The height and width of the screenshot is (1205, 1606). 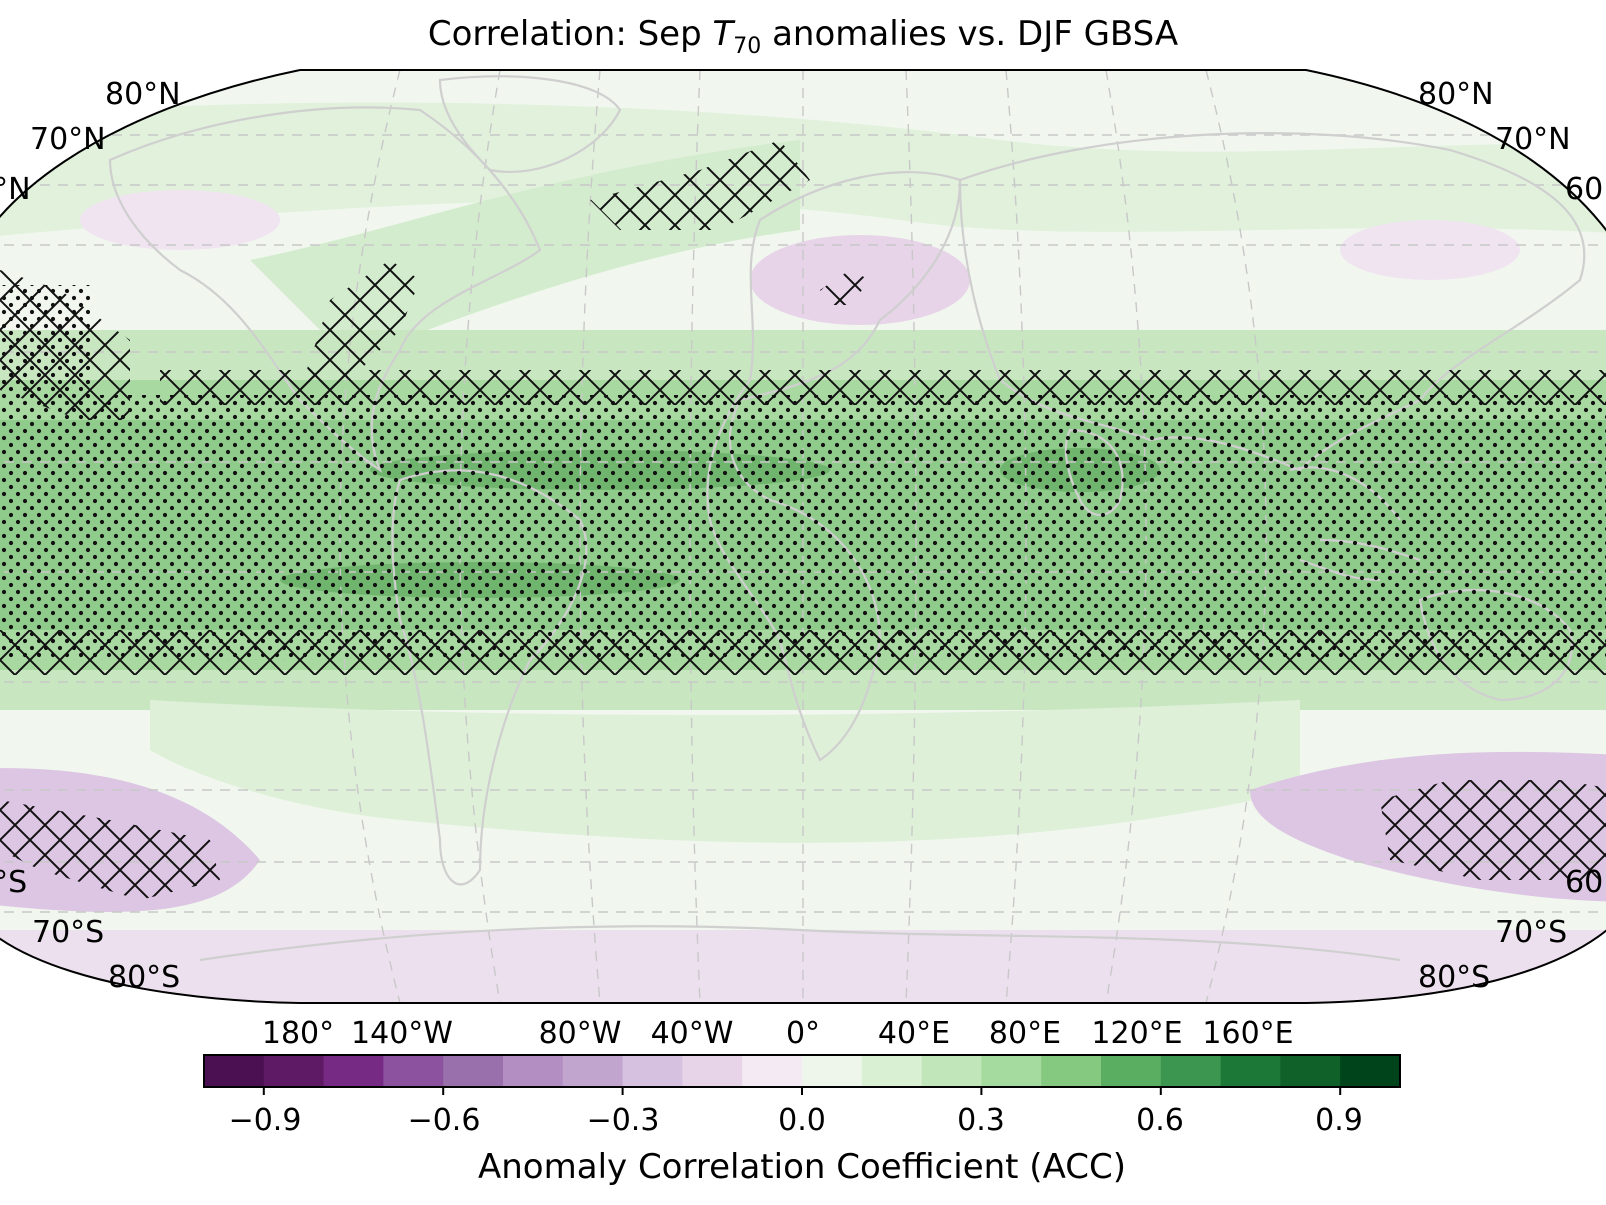 What do you see at coordinates (298, 1033) in the screenshot?
I see `lon-label: 180°` at bounding box center [298, 1033].